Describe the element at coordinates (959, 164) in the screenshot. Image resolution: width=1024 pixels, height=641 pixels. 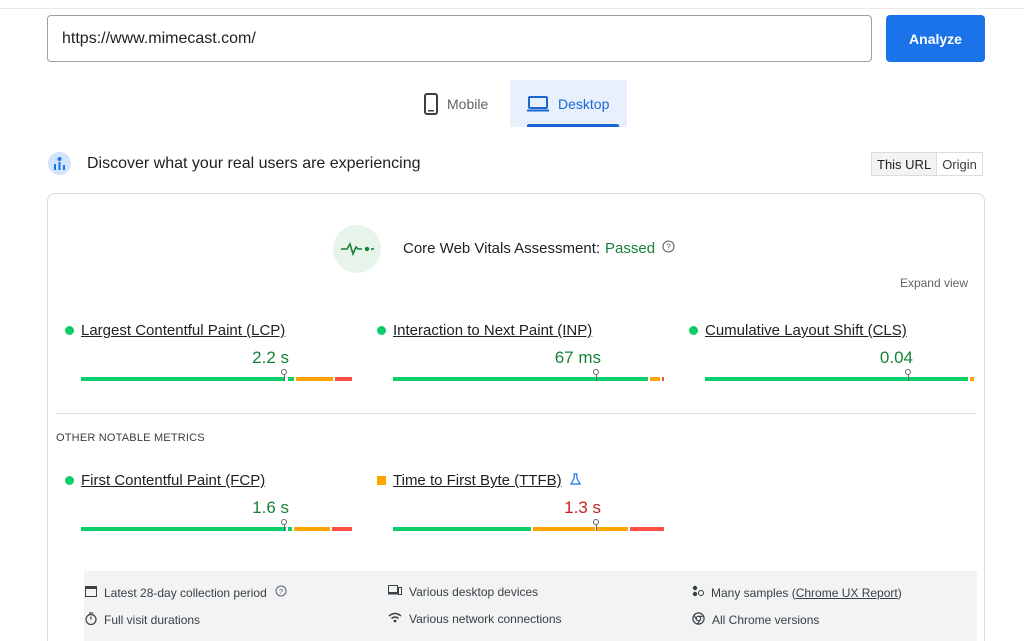
I see `origin-button: Origin` at that location.